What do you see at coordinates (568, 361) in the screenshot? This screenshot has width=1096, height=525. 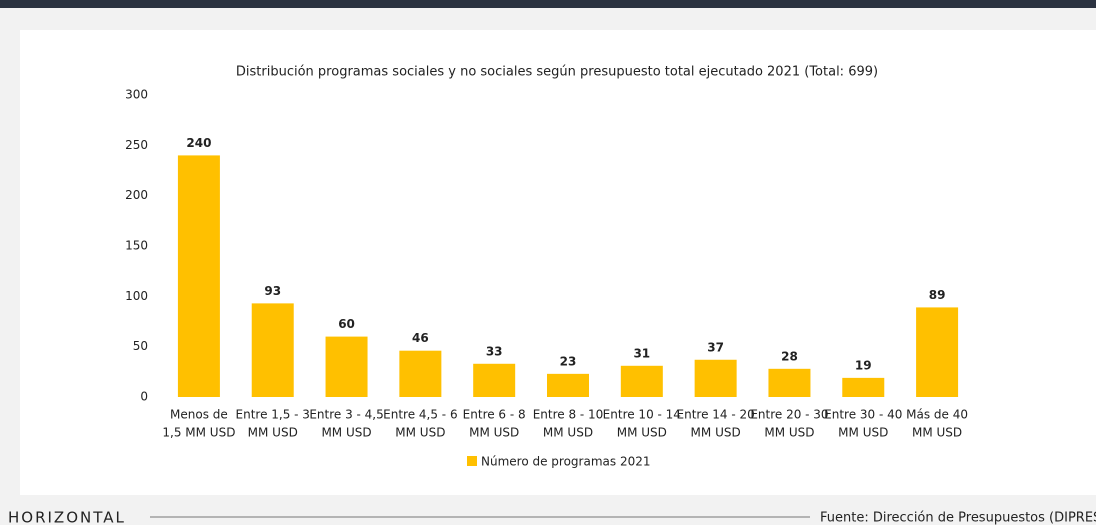 I see `value-label: 23` at bounding box center [568, 361].